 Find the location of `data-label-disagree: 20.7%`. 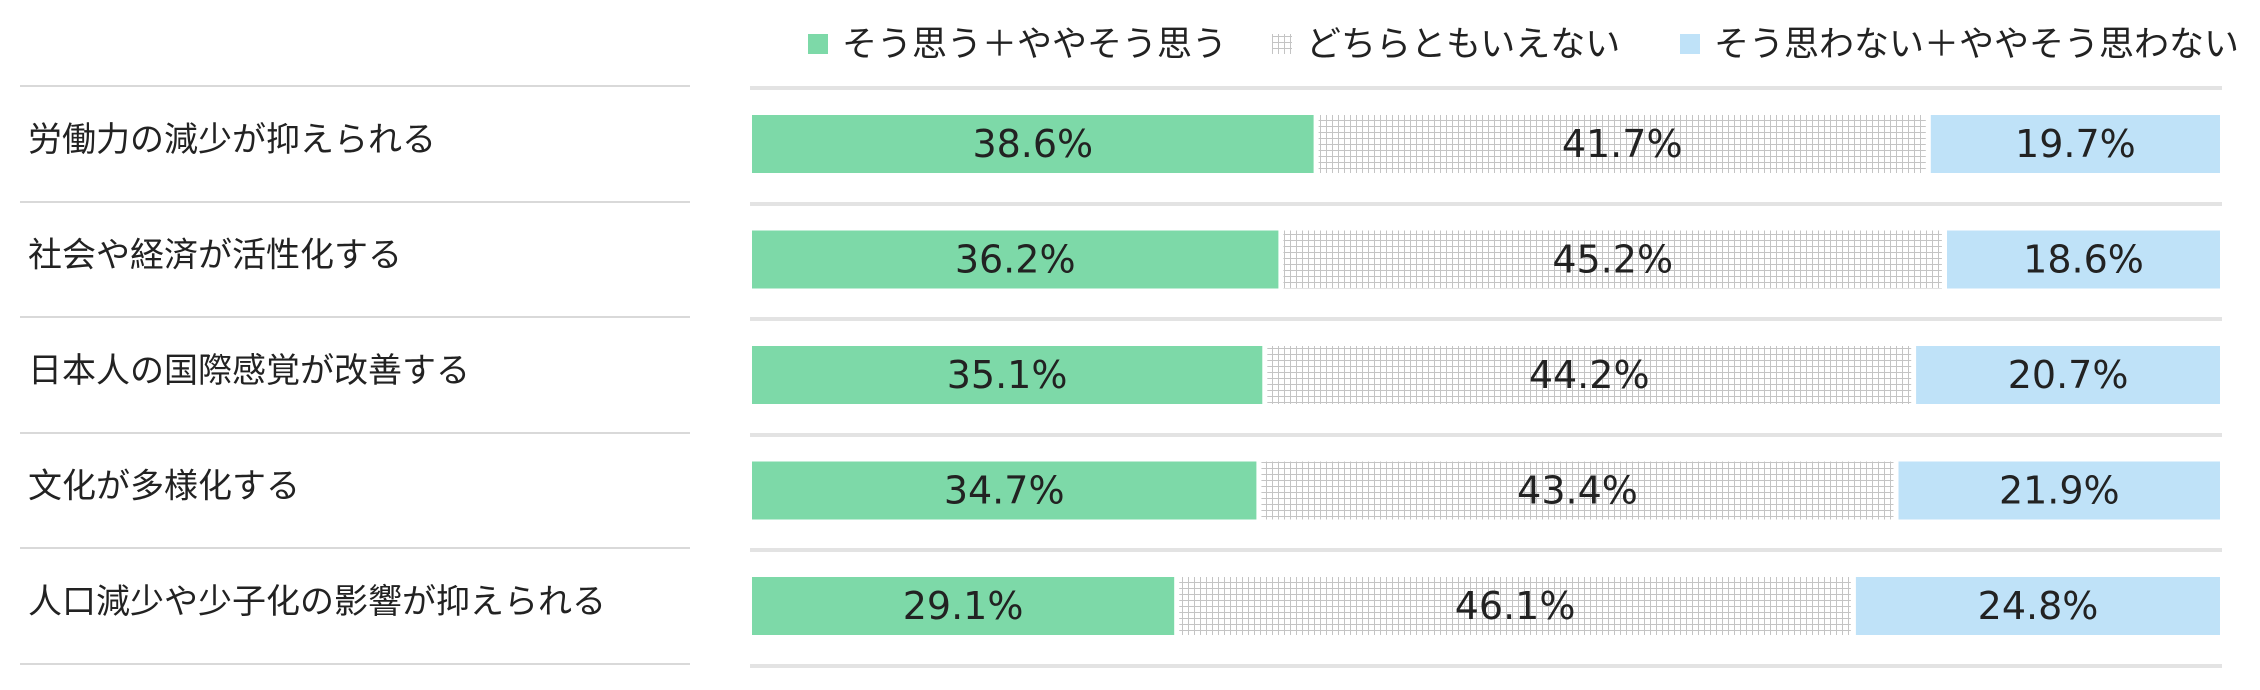

data-label-disagree: 20.7% is located at coordinates (2068, 375).